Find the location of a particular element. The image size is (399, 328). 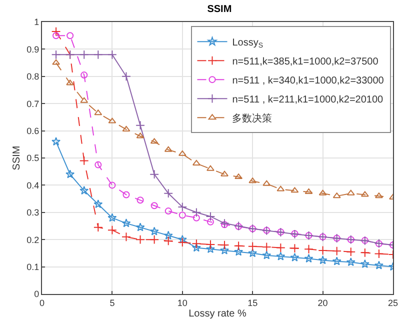

x-tick-label: 5 is located at coordinates (112, 303).